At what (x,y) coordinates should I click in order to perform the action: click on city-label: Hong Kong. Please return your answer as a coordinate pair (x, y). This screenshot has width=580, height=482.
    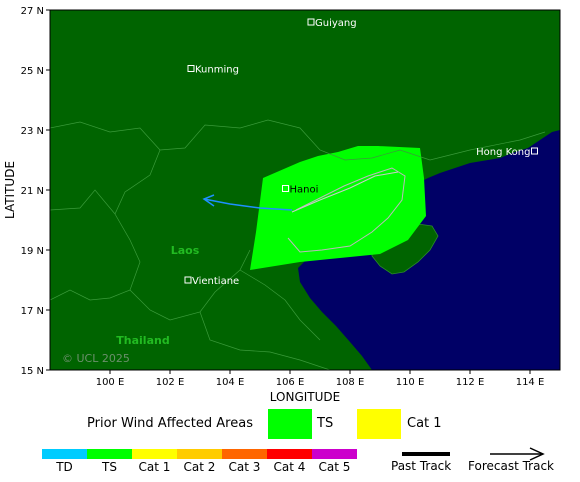
    Looking at the image, I should click on (503, 152).